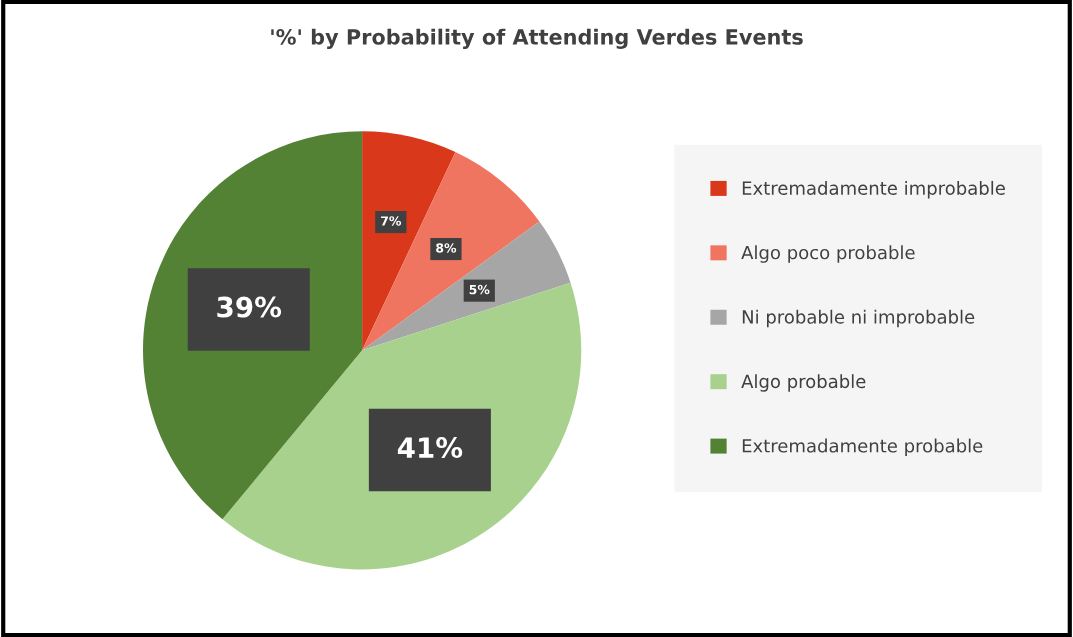 Image resolution: width=1073 pixels, height=637 pixels. What do you see at coordinates (873, 189) in the screenshot?
I see `legend-label: Extremadamente improbable` at bounding box center [873, 189].